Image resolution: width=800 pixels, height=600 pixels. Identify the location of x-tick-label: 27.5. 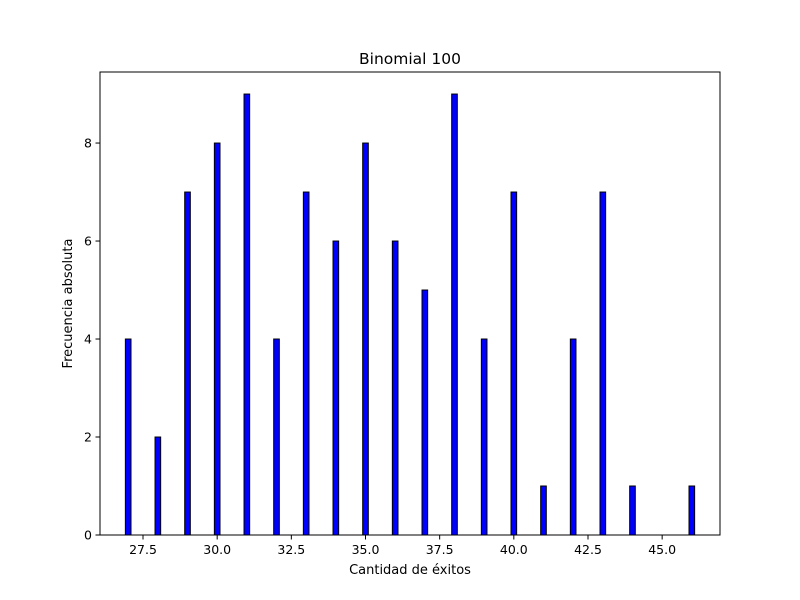
(143, 549).